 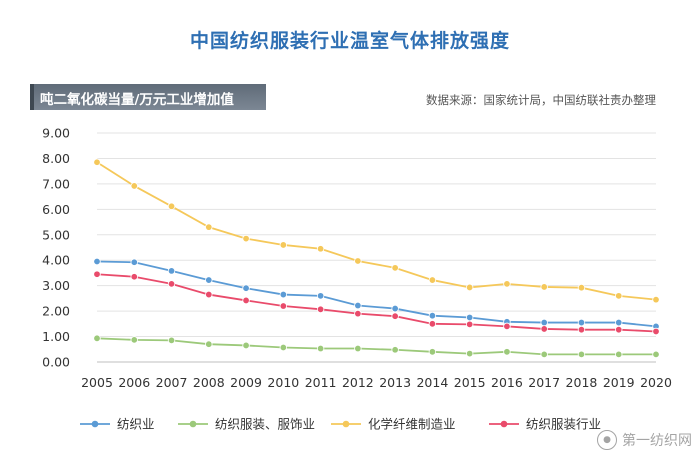 I want to click on watermark-text: 第一纺织网, so click(x=657, y=441).